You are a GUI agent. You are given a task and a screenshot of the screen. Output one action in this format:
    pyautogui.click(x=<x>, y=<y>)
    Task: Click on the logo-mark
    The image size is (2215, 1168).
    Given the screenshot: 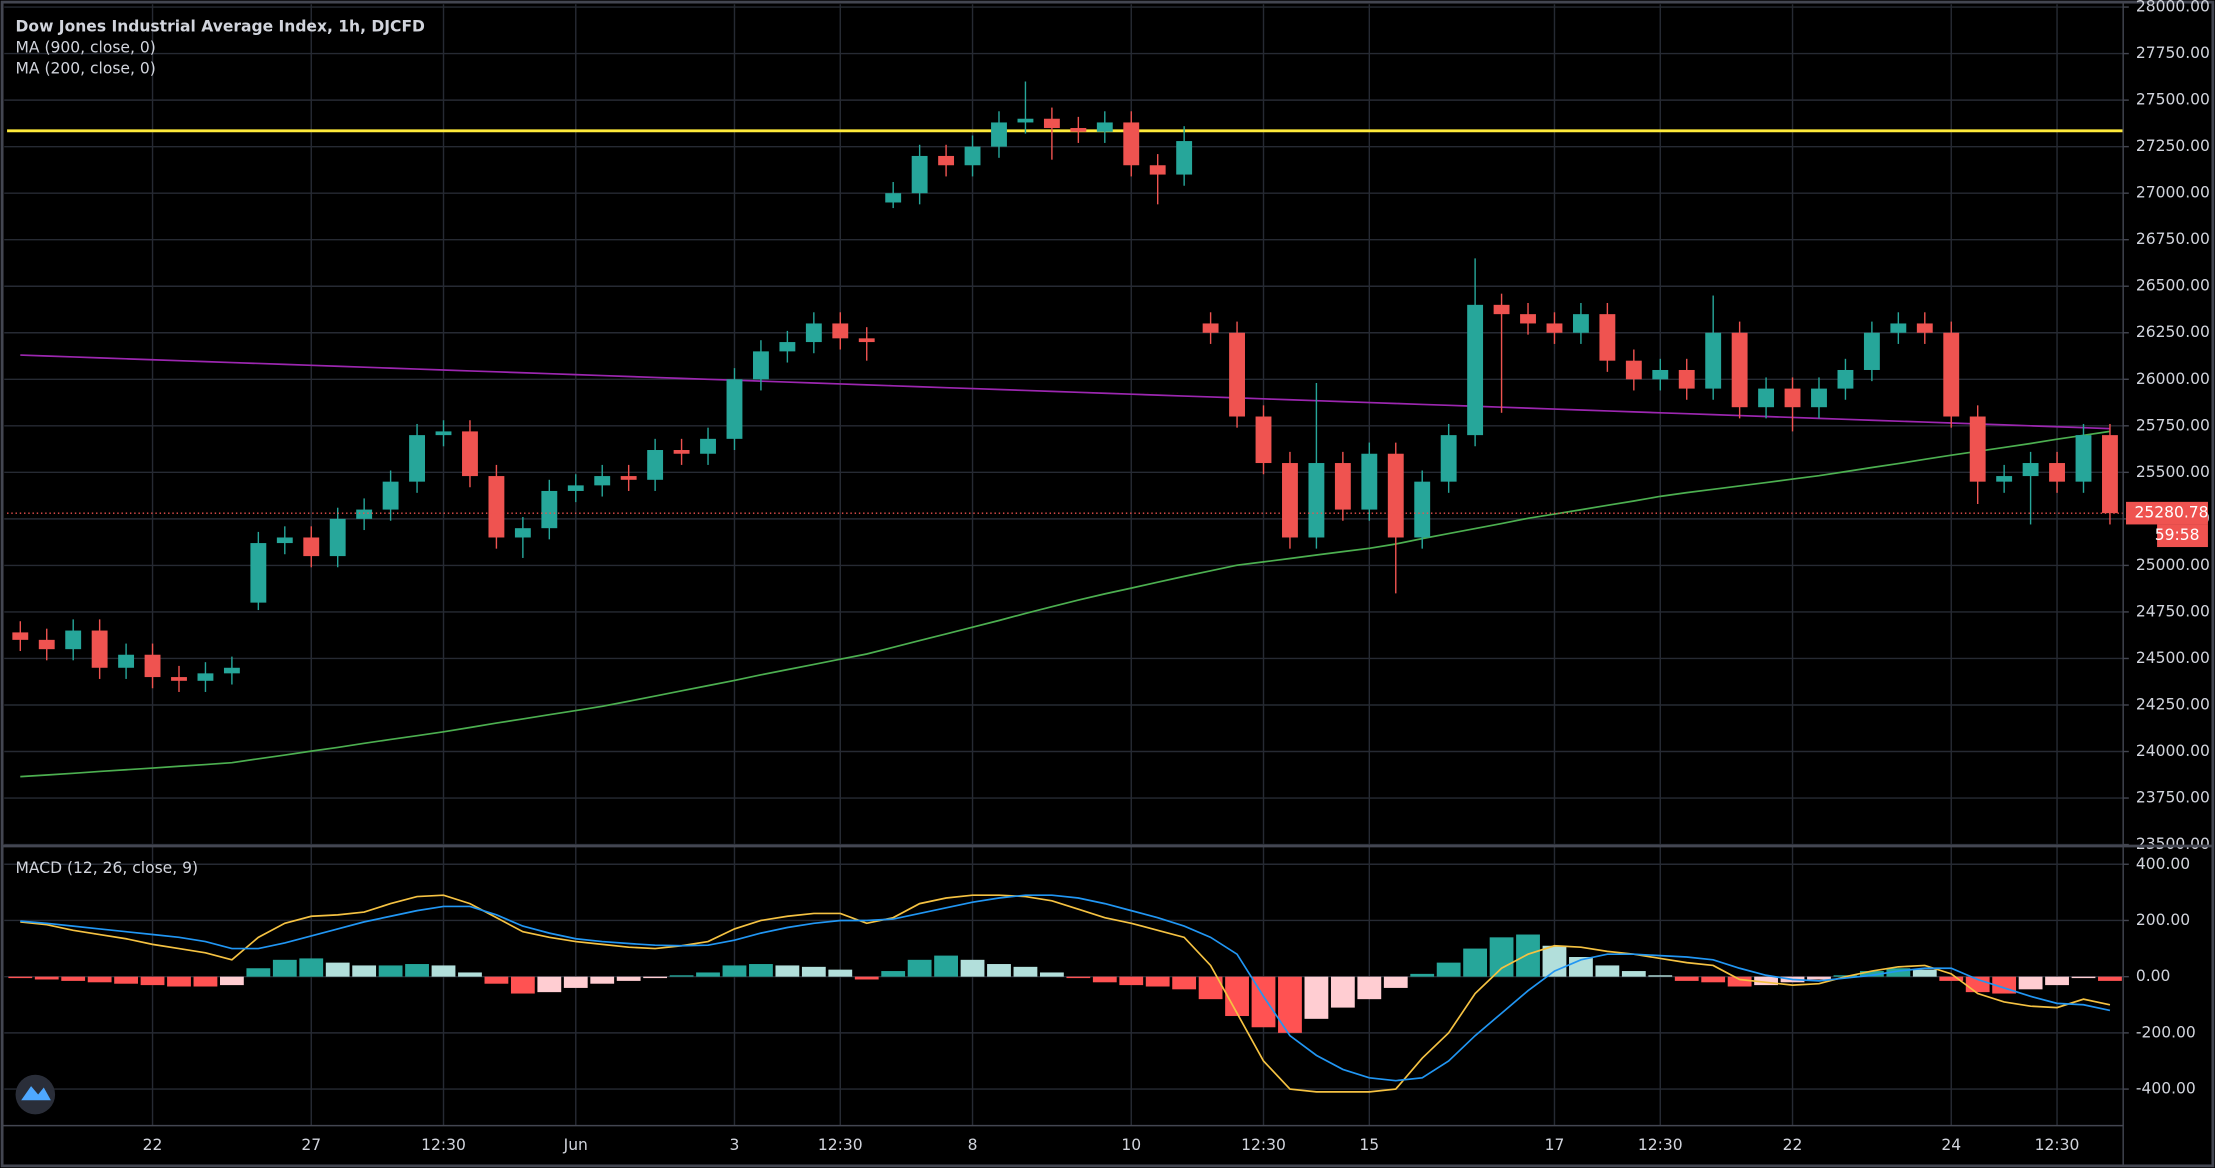 What is the action you would take?
    pyautogui.click(x=36, y=1093)
    